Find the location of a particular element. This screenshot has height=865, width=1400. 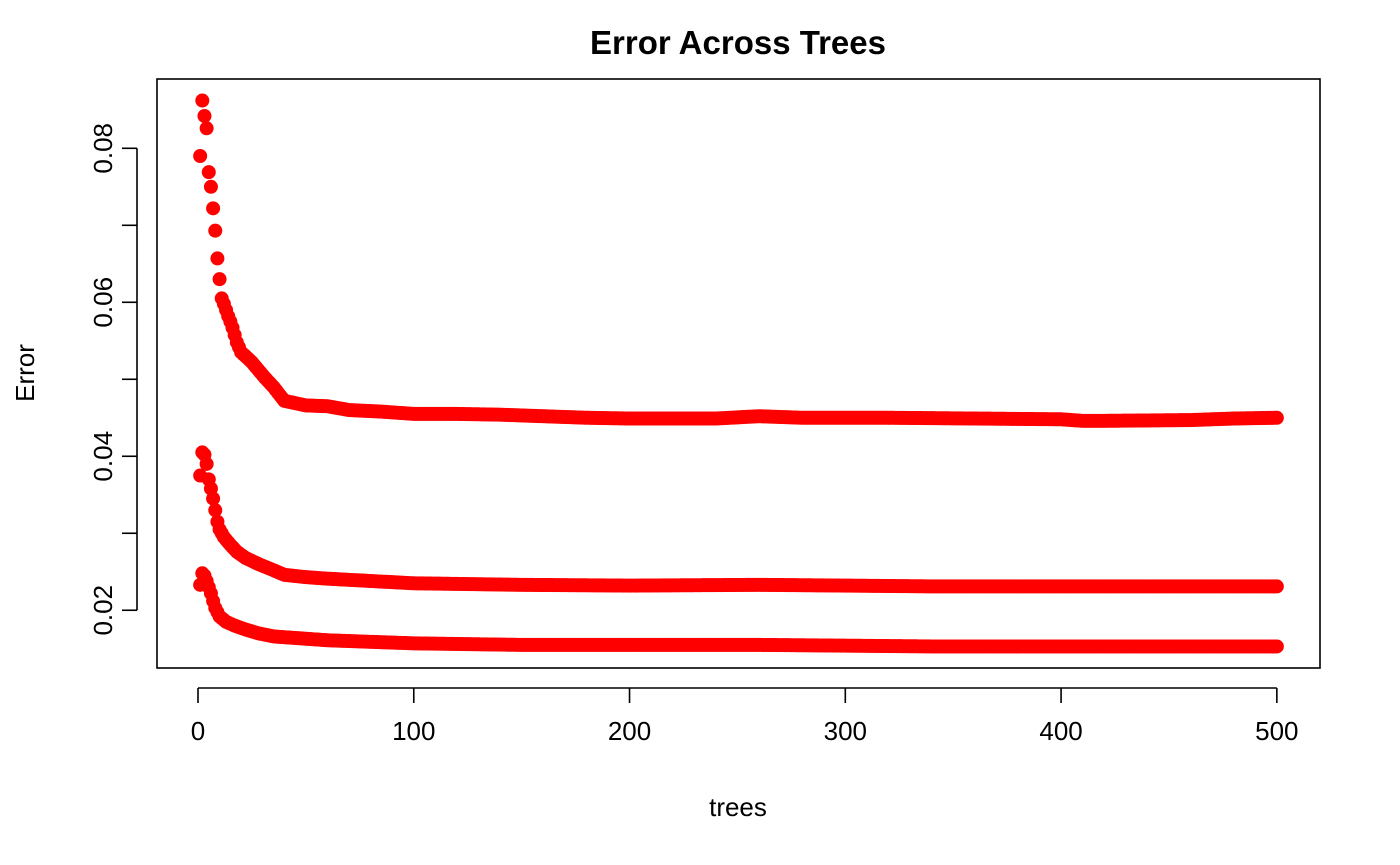

y-tick-label: 0.04 is located at coordinates (103, 456).